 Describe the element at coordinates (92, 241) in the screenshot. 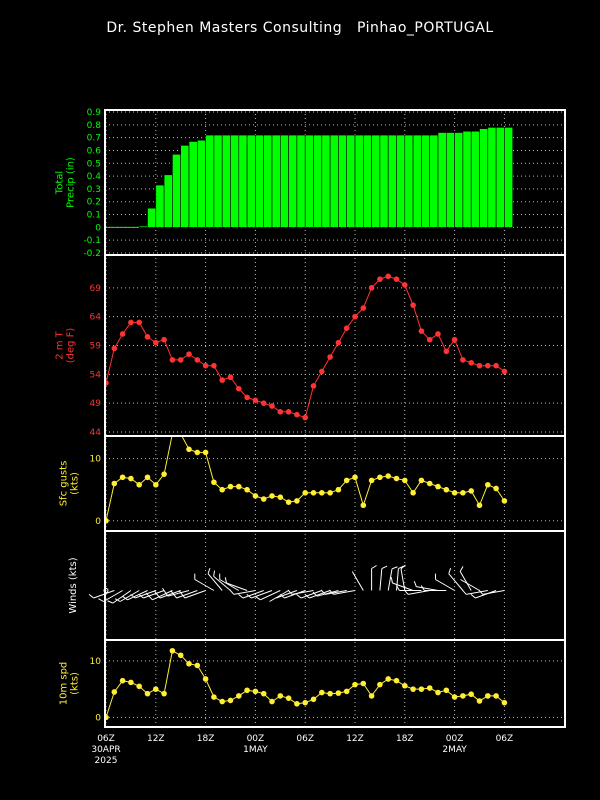

I see `precip-y-tick-10: -0.1` at that location.